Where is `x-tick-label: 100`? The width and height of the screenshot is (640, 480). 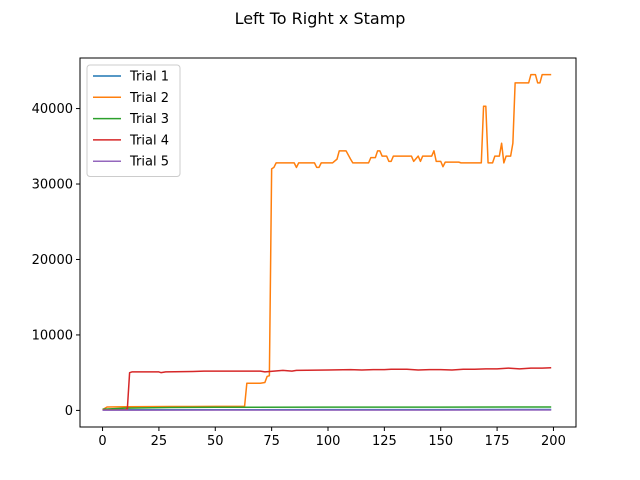 x-tick-label: 100 is located at coordinates (328, 441).